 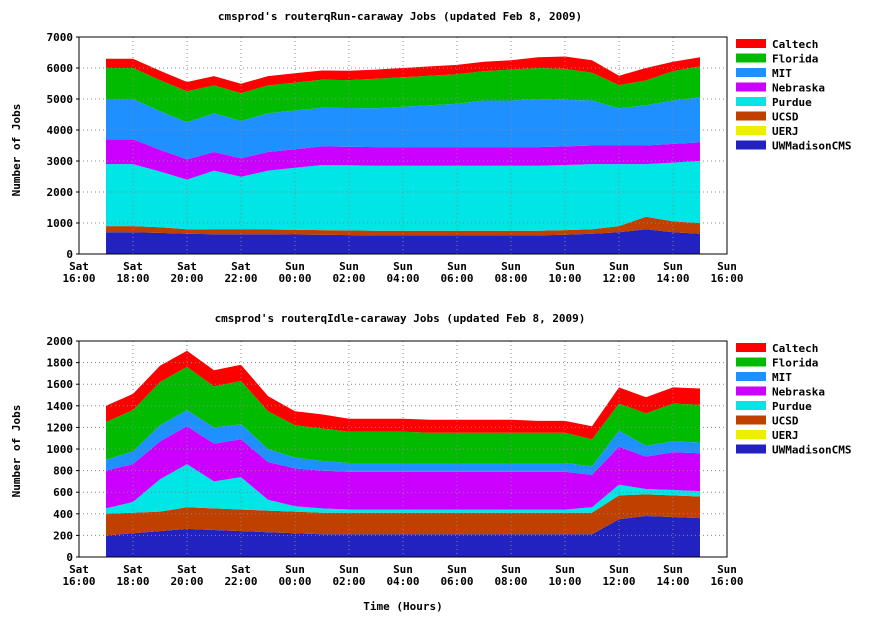 I want to click on x-axis-label: Time (Hours), so click(x=402, y=606).